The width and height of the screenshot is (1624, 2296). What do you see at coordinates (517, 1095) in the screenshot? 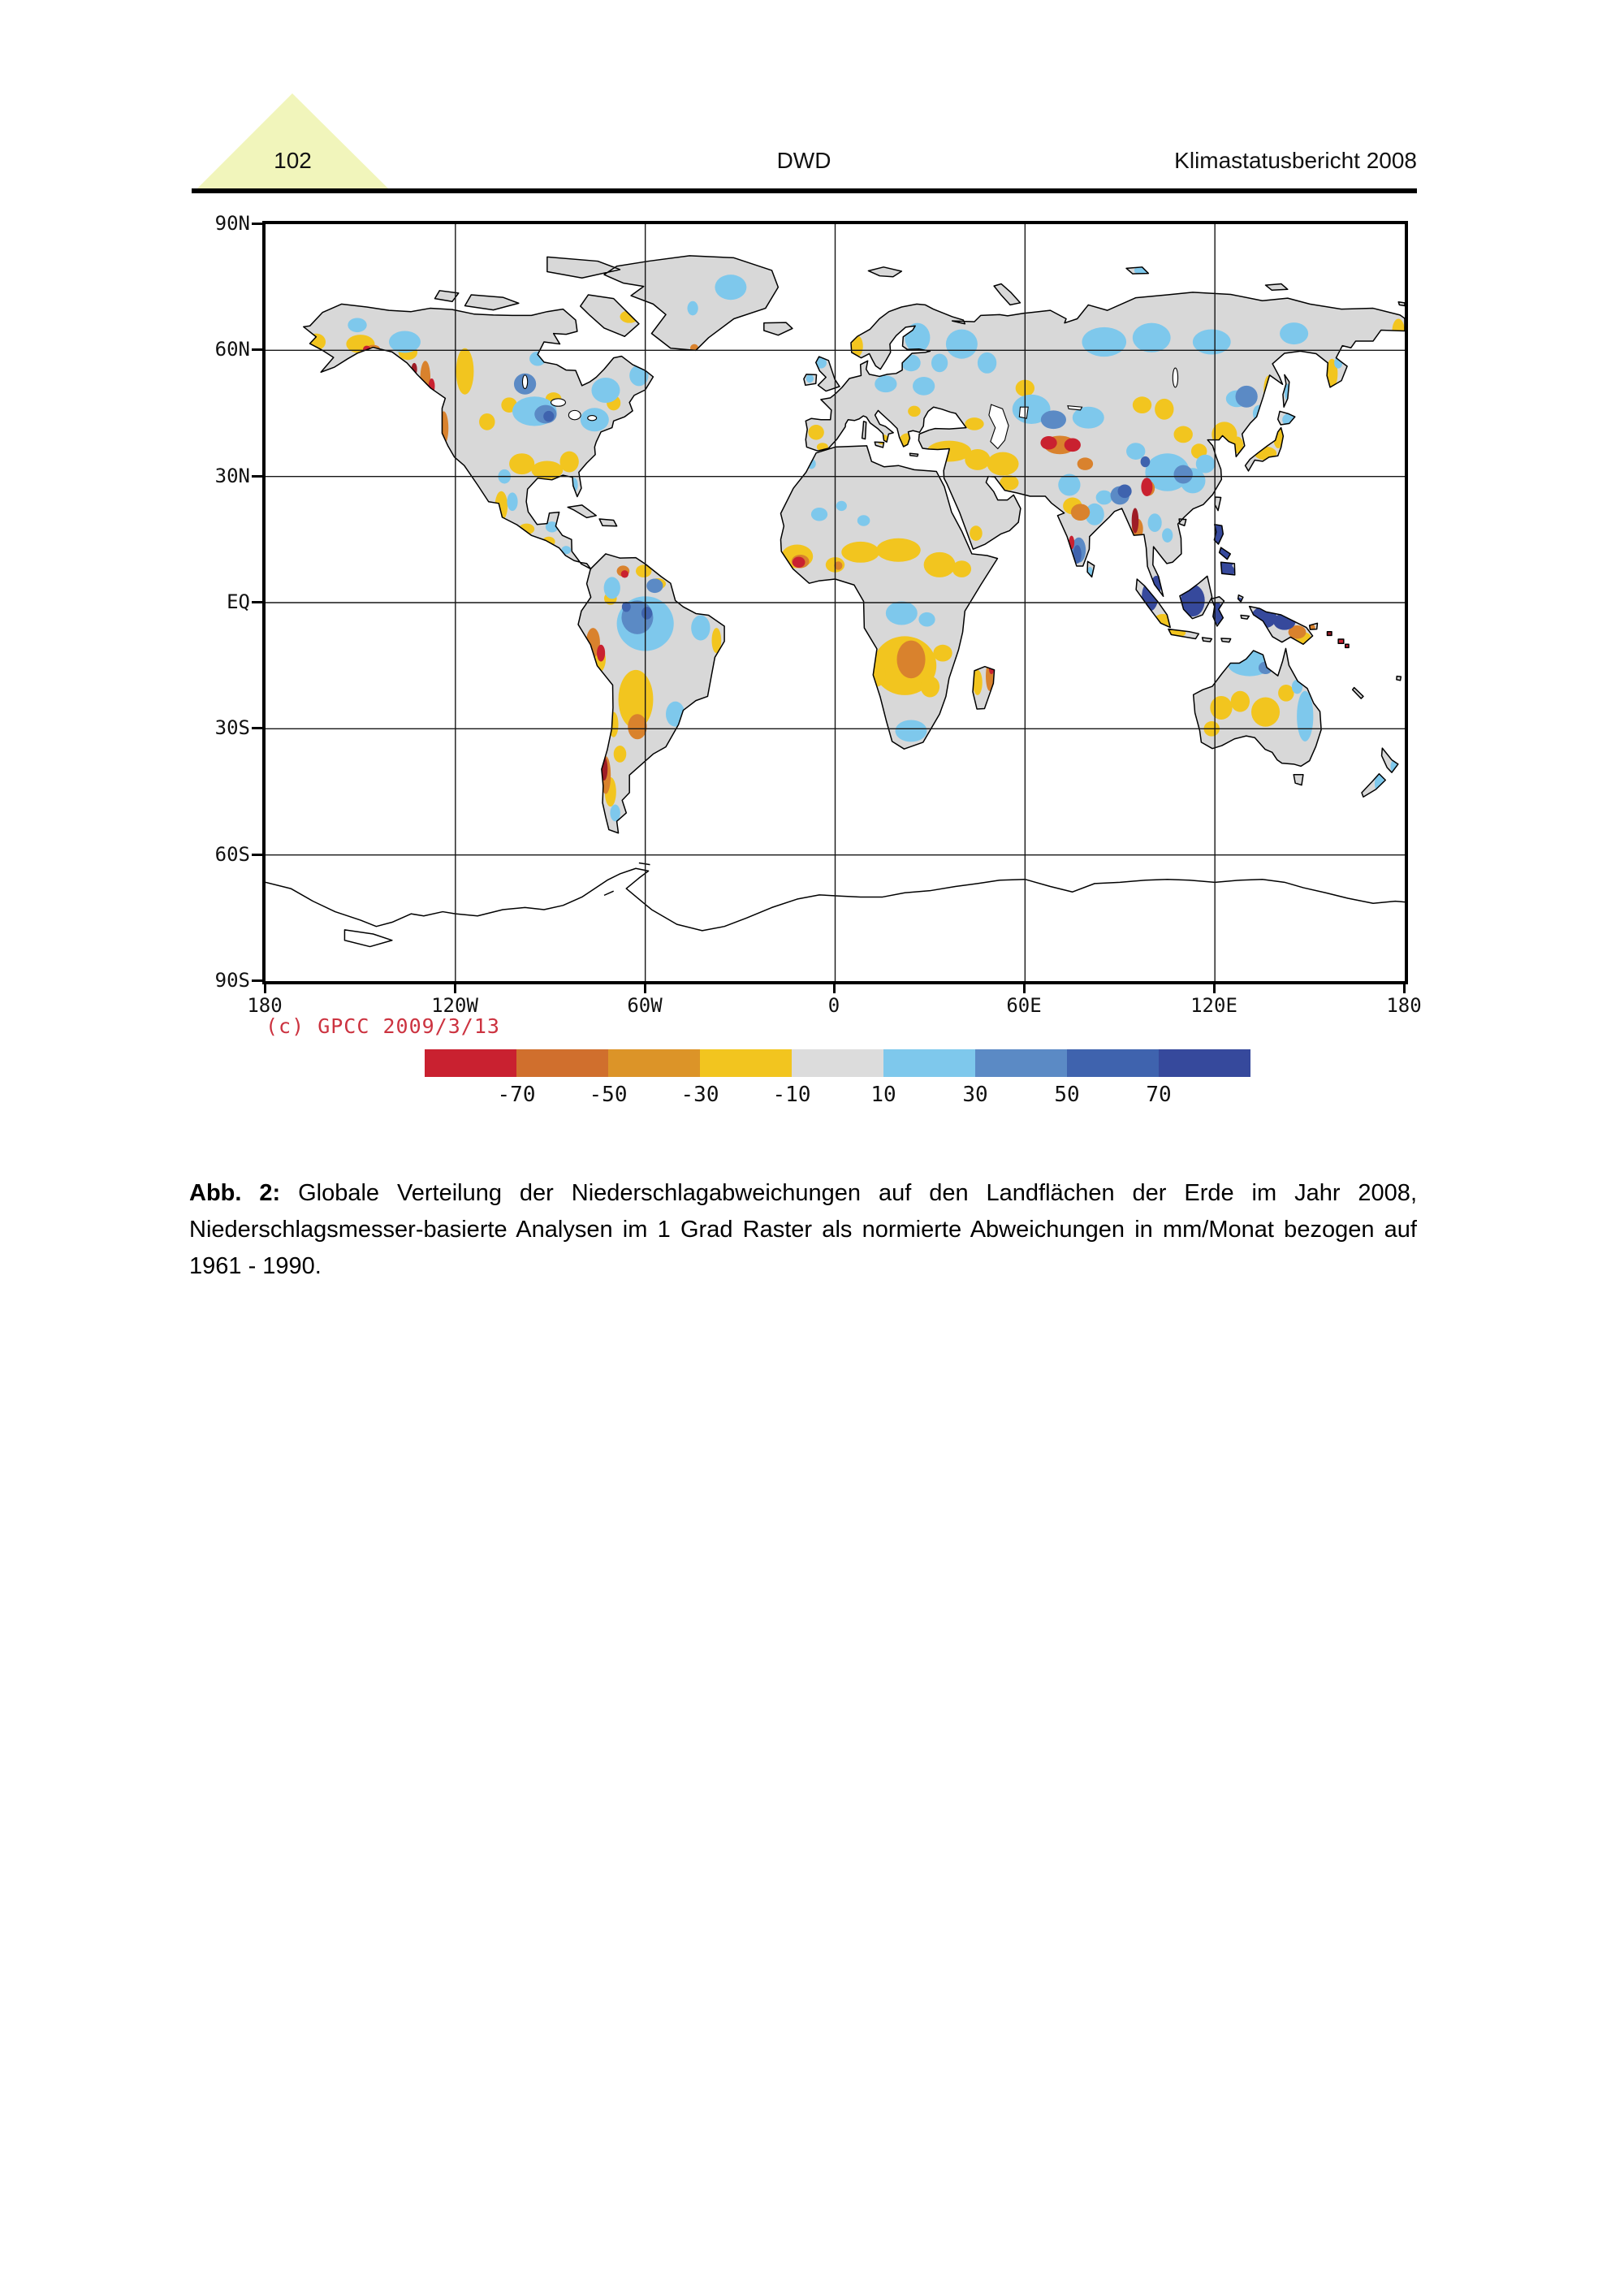
I see `colorbar-label: -70` at bounding box center [517, 1095].